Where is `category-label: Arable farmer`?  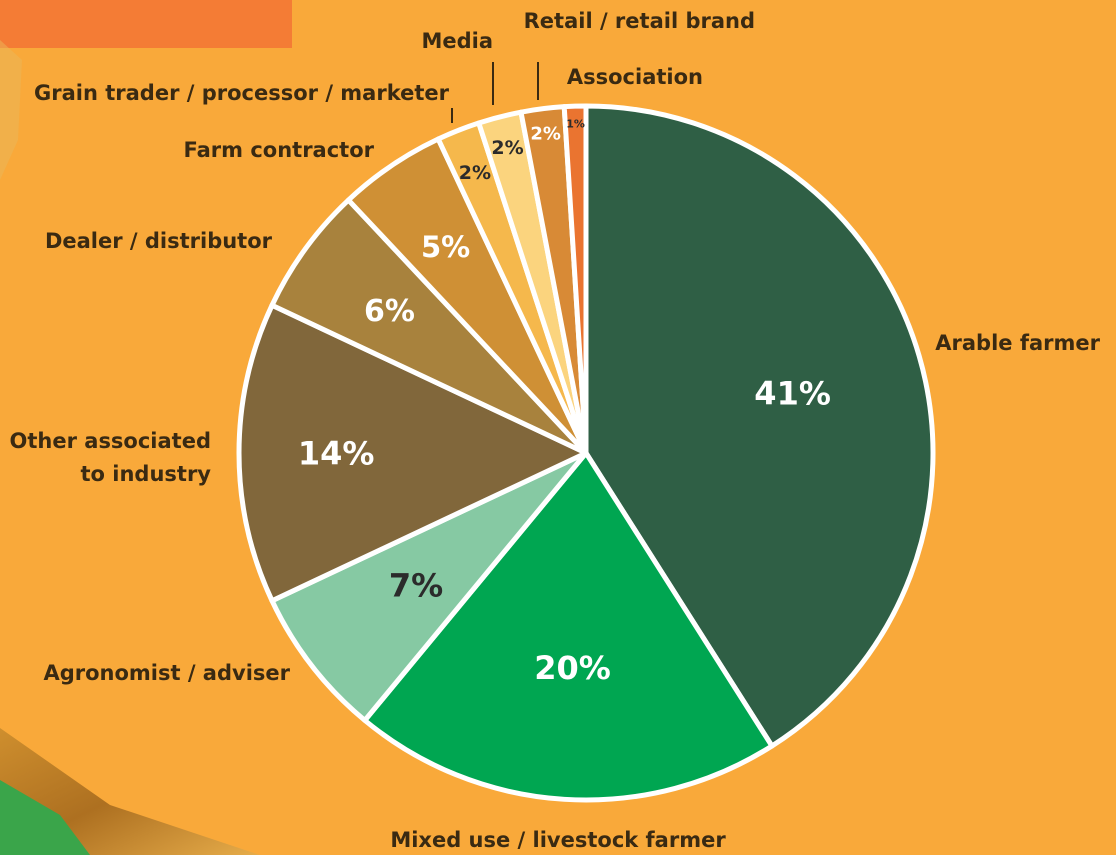
category-label: Arable farmer is located at coordinates (1017, 343).